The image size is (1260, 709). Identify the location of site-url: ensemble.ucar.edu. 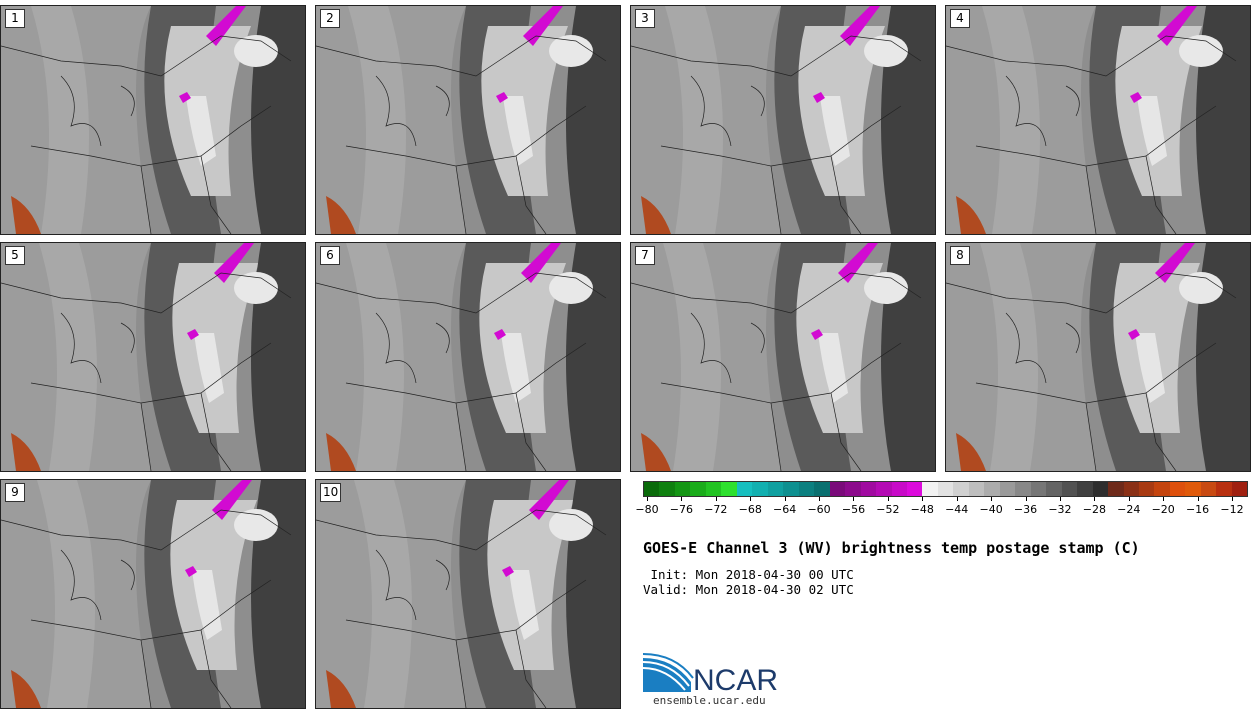
(709, 700).